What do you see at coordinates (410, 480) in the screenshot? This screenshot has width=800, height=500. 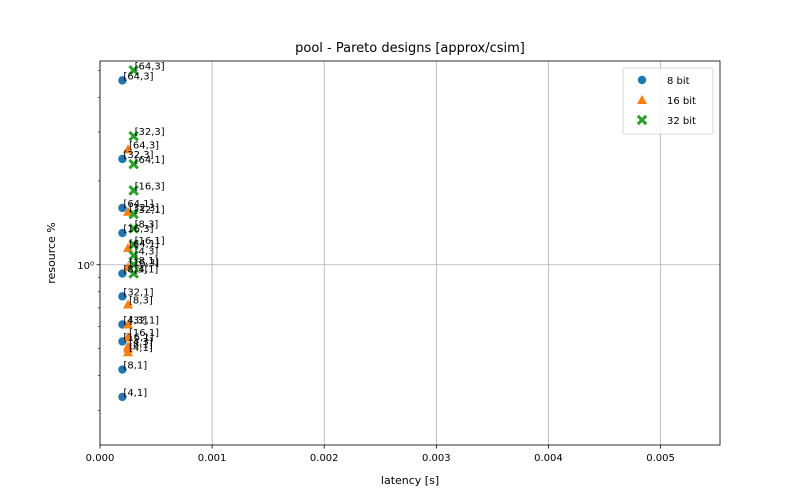 I see `x-axis-label: latency [s]` at bounding box center [410, 480].